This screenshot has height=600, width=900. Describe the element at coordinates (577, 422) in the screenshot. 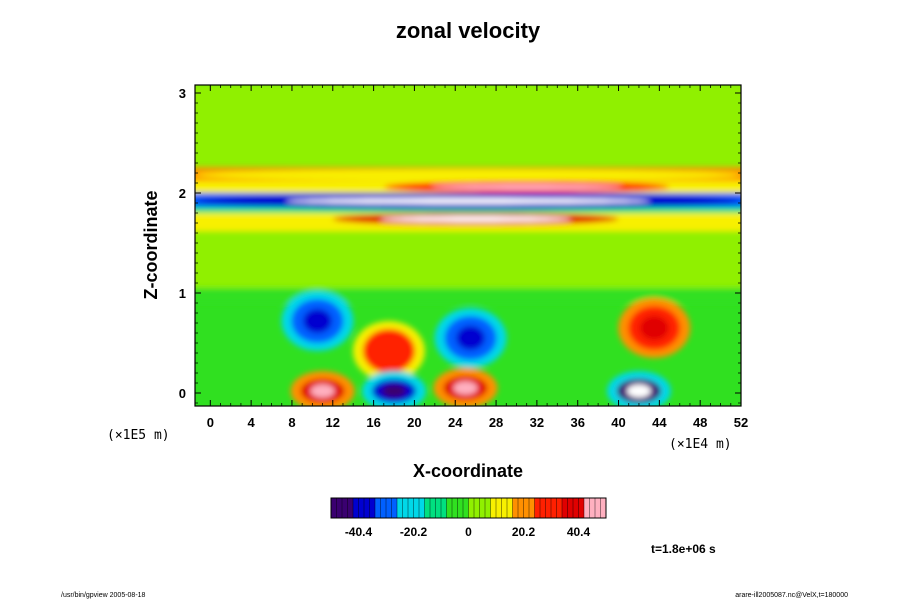

I see `x-tick-label: 36` at that location.